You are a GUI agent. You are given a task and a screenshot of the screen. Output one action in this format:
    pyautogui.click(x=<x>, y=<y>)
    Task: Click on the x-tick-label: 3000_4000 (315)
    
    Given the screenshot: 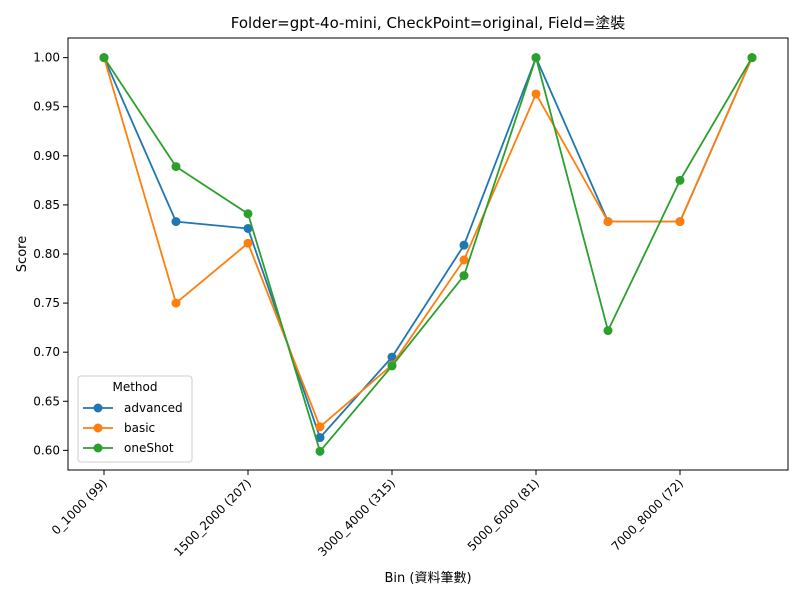 What is the action you would take?
    pyautogui.click(x=356, y=517)
    